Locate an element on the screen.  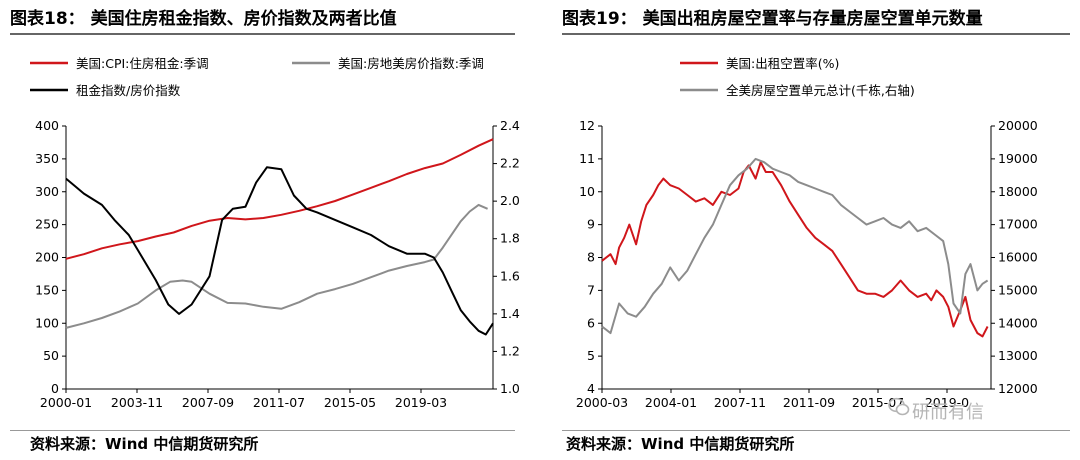
left-y-tick-label: 300 is located at coordinates (47, 191).